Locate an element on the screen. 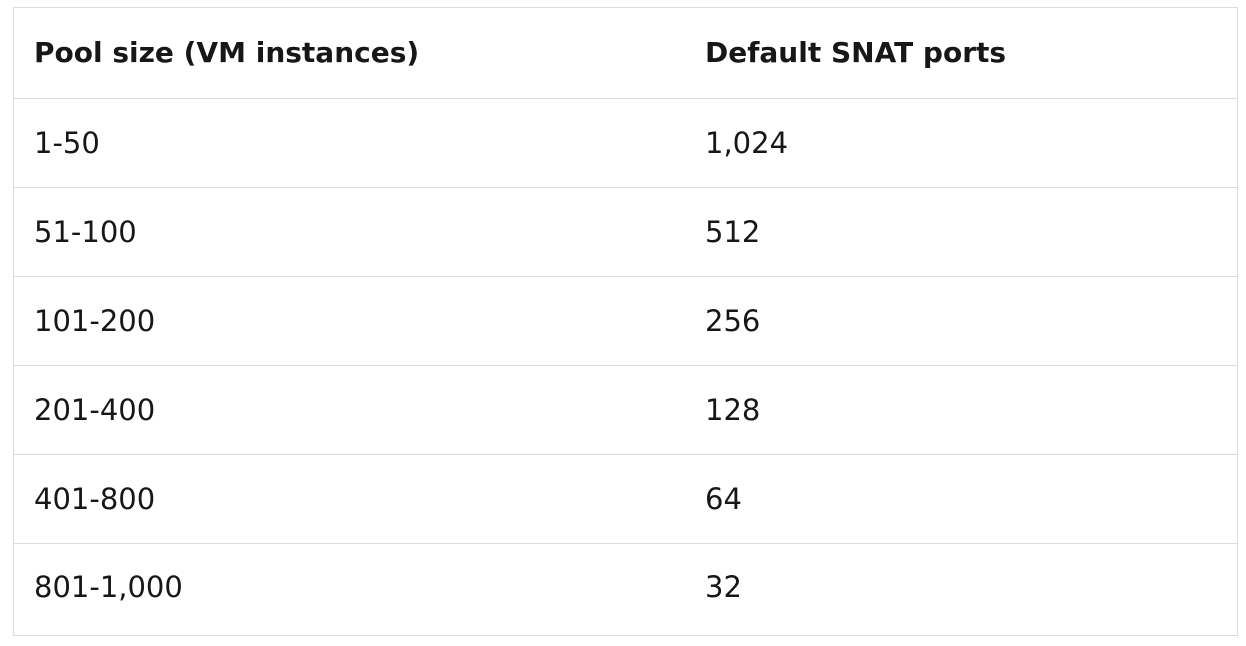  cell-pool-size: 101-200 is located at coordinates (349, 321).